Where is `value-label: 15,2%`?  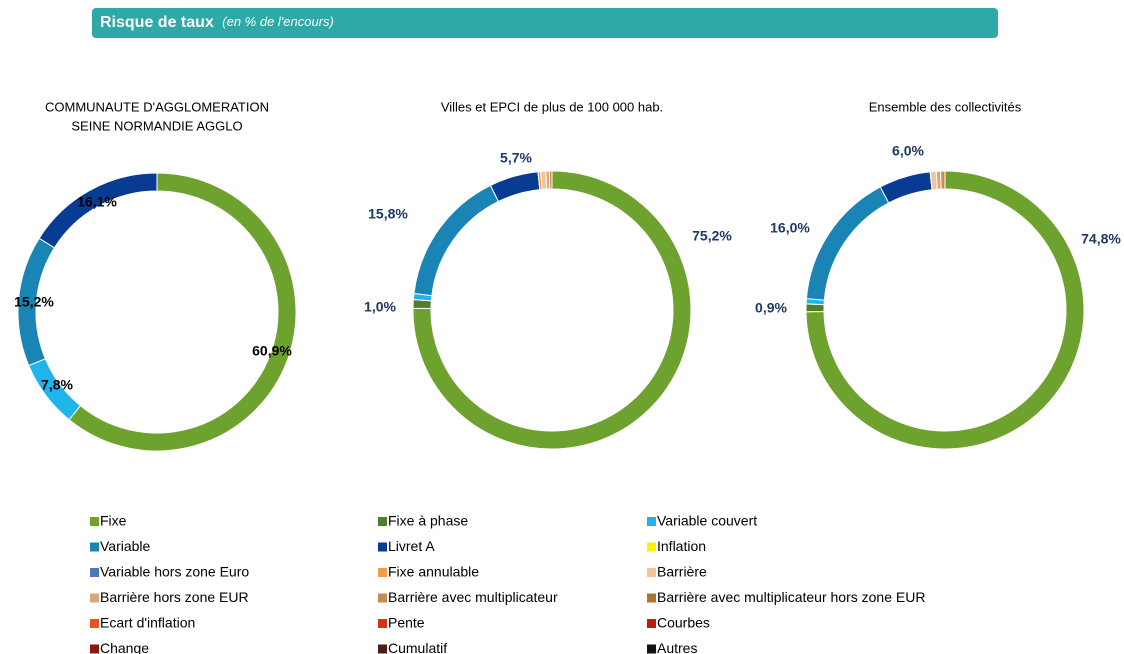 value-label: 15,2% is located at coordinates (34, 302).